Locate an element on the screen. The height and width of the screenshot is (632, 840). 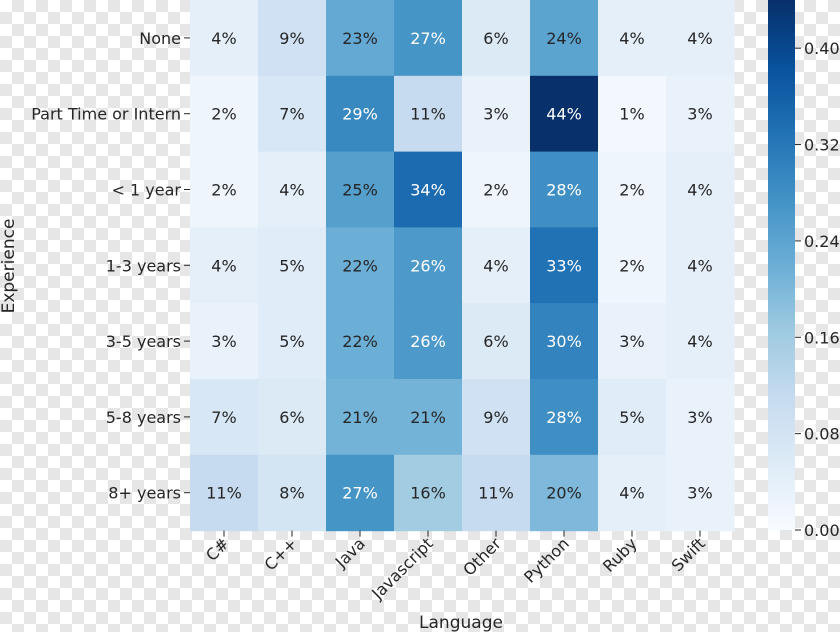
cell-value-label: 27% is located at coordinates (360, 493).